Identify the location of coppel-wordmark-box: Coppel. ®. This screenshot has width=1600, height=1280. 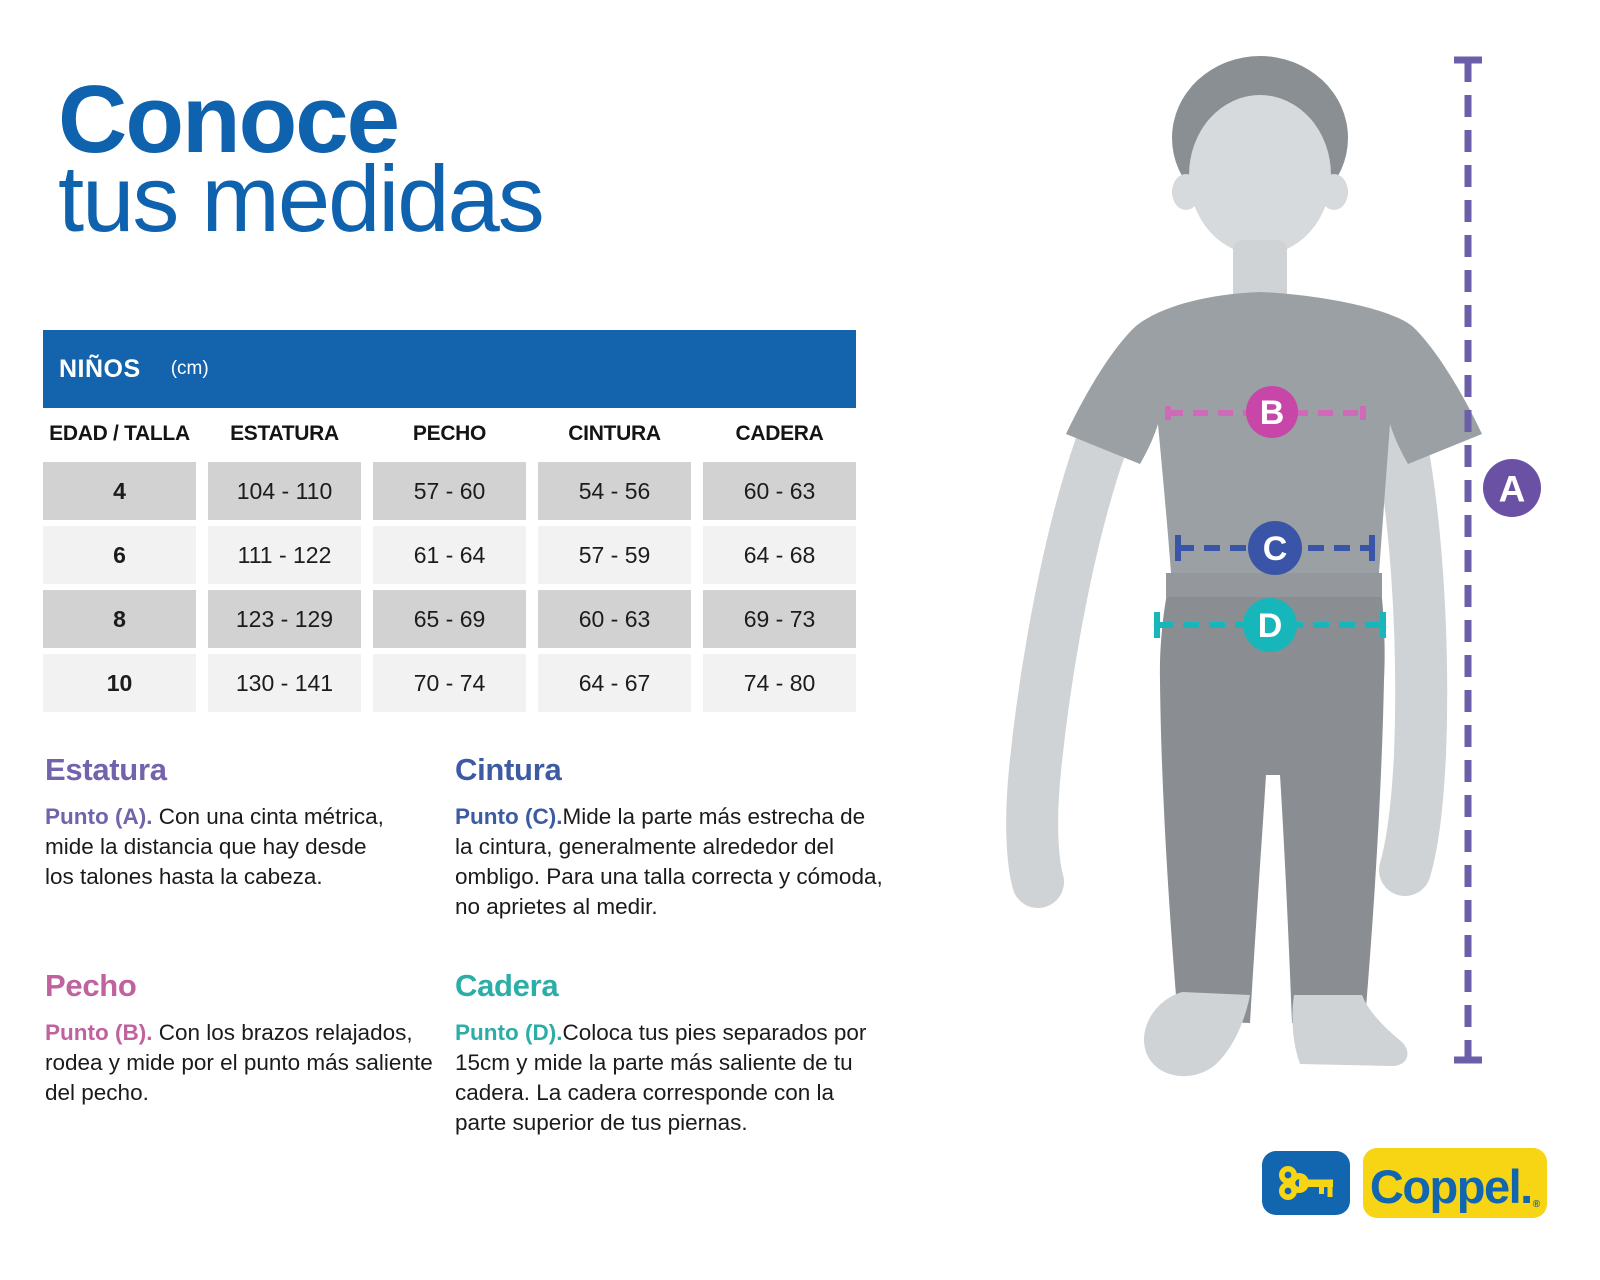
(1455, 1183).